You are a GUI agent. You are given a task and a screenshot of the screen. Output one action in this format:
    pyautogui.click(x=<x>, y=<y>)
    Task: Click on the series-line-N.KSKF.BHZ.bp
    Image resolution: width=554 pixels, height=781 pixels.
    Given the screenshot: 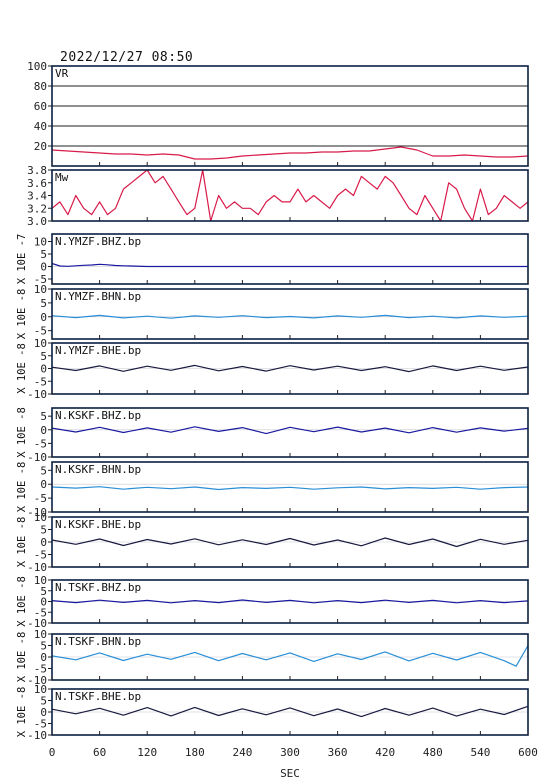 What is the action you would take?
    pyautogui.click(x=290, y=430)
    